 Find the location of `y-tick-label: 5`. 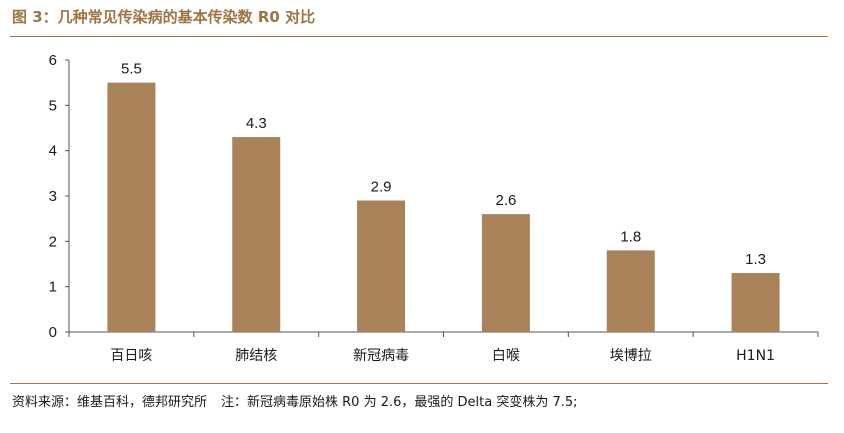

y-tick-label: 5 is located at coordinates (53, 105).